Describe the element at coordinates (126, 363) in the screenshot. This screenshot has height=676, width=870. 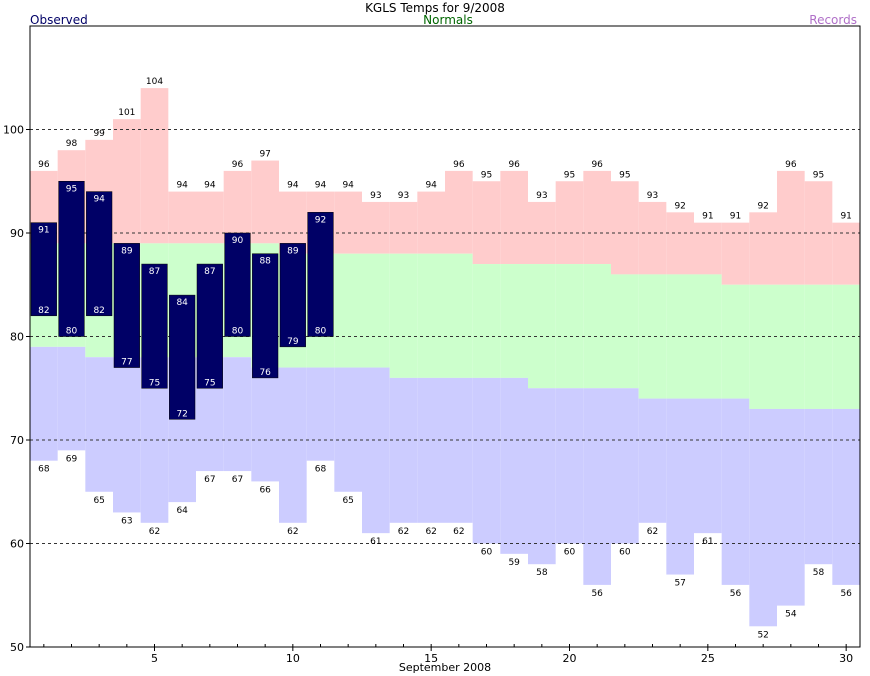
I see `observed-low-label: 77` at that location.